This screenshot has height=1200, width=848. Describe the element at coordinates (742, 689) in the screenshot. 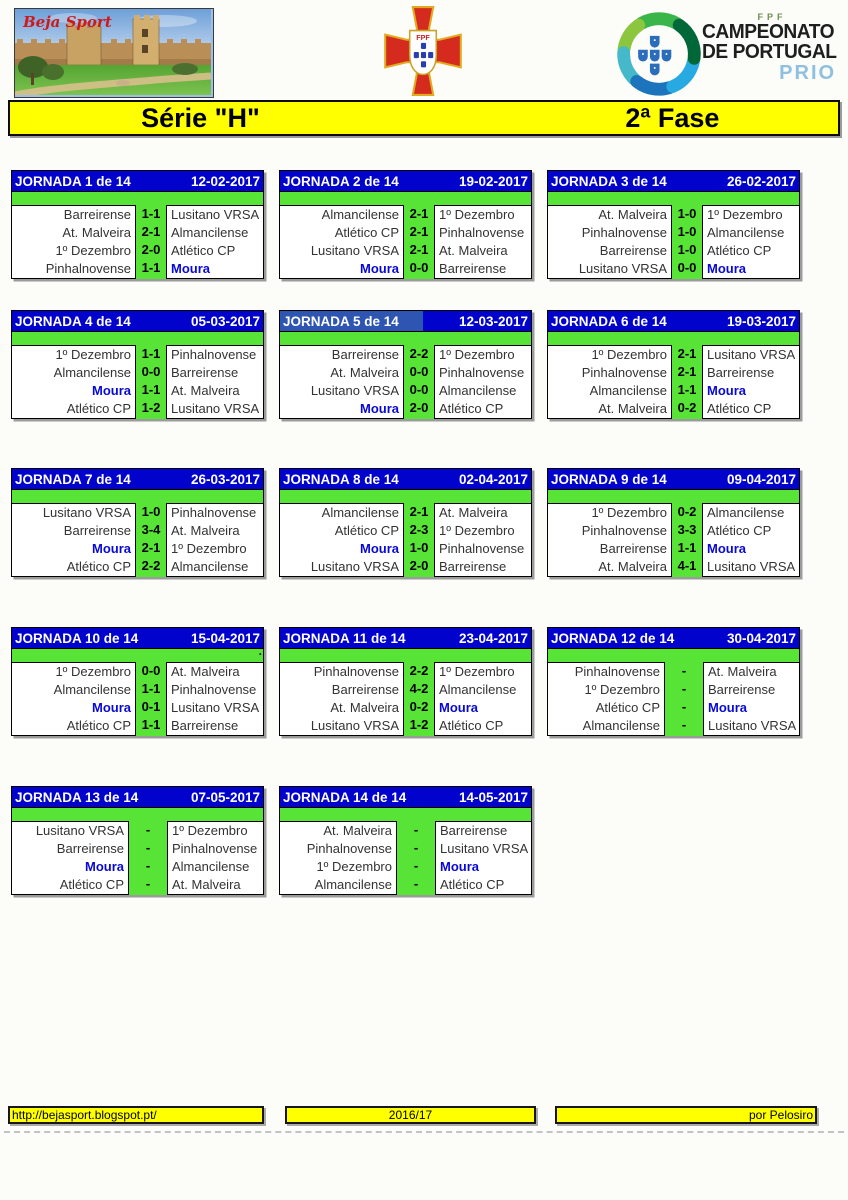

I see `away-team: Barreirense` at that location.